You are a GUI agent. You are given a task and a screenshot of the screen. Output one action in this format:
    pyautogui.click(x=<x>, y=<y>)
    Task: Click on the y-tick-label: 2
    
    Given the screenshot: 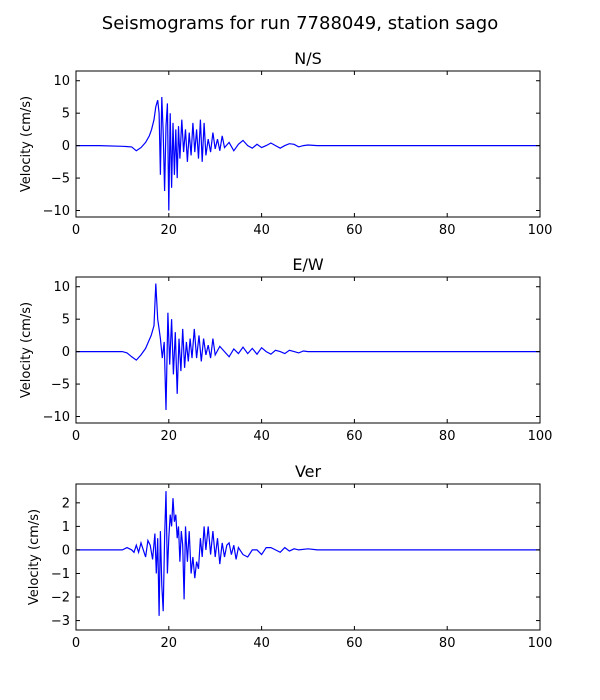 What is the action you would take?
    pyautogui.click(x=66, y=503)
    